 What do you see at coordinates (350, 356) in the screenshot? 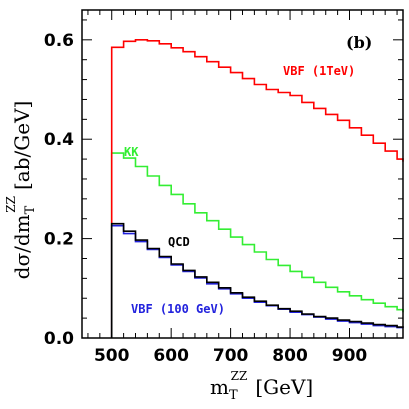
I see `x-tick-label: 900` at bounding box center [350, 356].